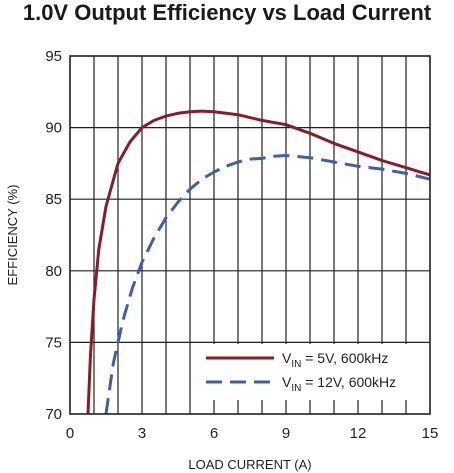 This screenshot has height=473, width=454. I want to click on y-tick-label: 70, so click(53, 414).